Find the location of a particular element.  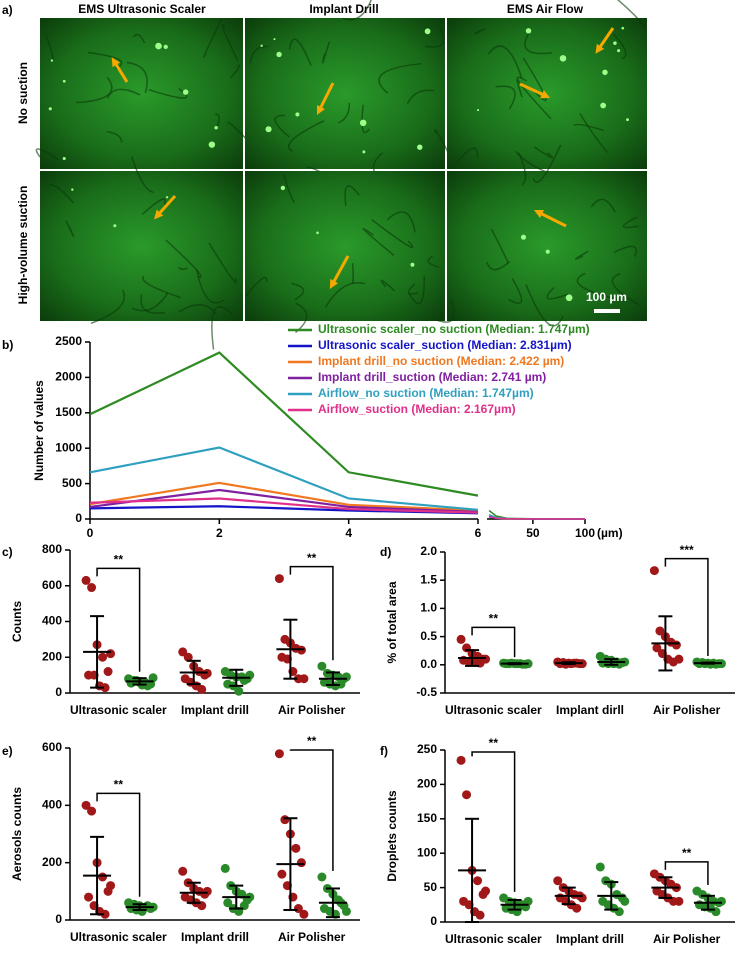

y-tick-label: 2.0 is located at coordinates (428, 551).